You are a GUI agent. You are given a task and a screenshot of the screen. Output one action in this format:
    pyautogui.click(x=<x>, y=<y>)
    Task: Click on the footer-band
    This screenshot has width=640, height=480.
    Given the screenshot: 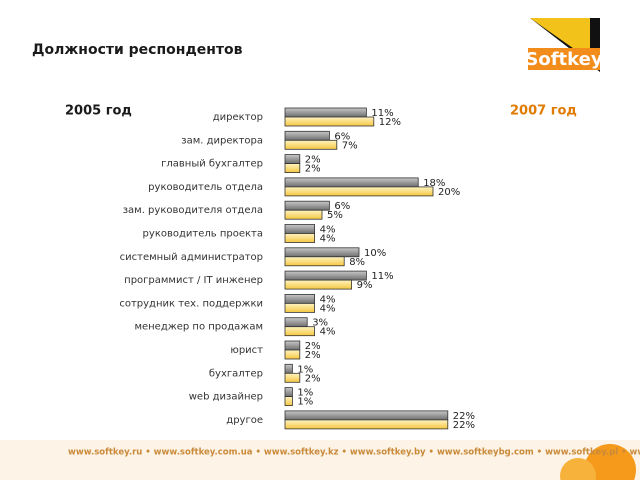 What is the action you would take?
    pyautogui.click(x=320, y=460)
    